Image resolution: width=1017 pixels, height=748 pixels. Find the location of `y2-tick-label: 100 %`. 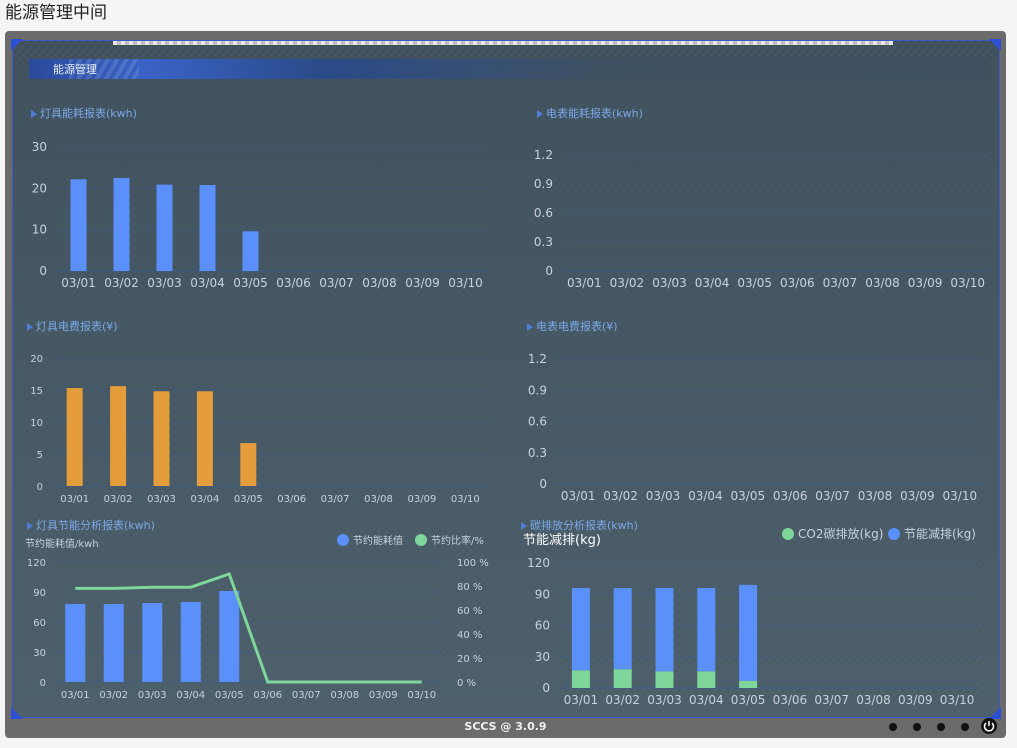

y2-tick-label: 100 % is located at coordinates (473, 563).